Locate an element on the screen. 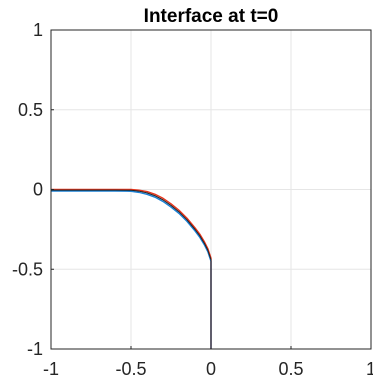 Image resolution: width=373 pixels, height=384 pixels. x-tick-label: -1 is located at coordinates (51, 369).